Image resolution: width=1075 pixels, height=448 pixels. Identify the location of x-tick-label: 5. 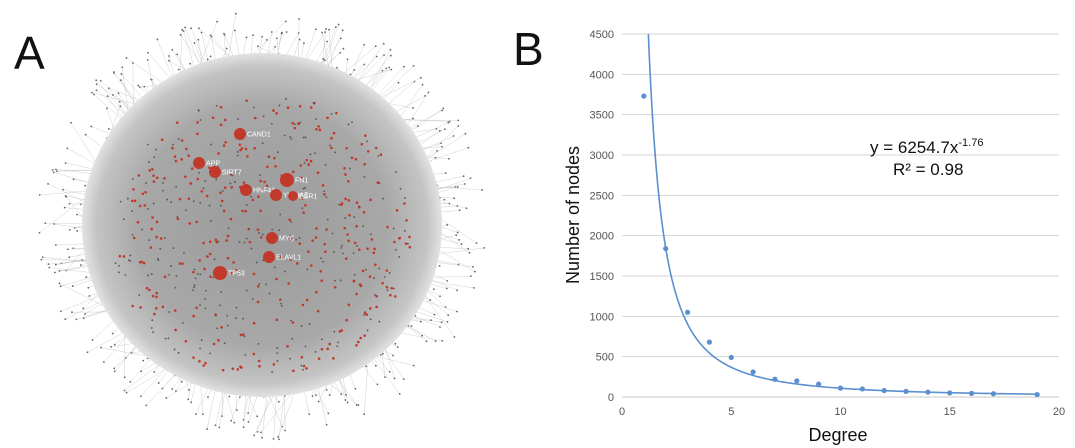
(731, 412).